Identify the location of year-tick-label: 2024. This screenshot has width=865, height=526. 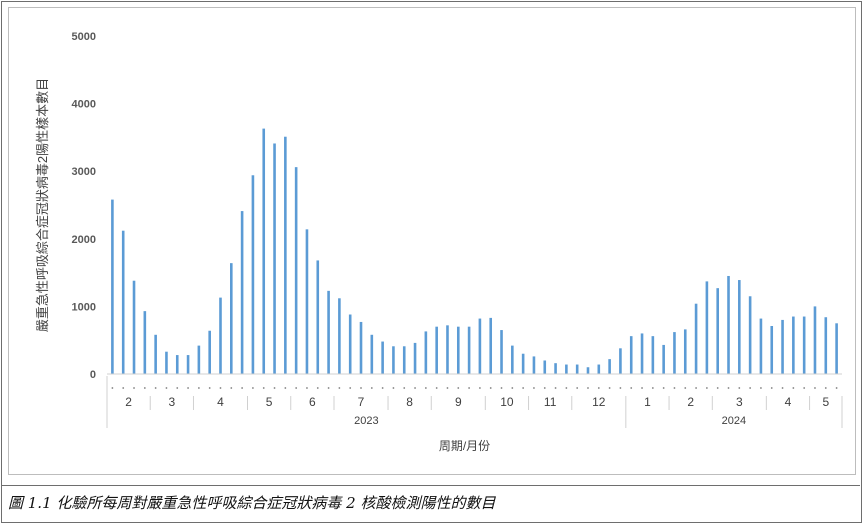
(734, 421).